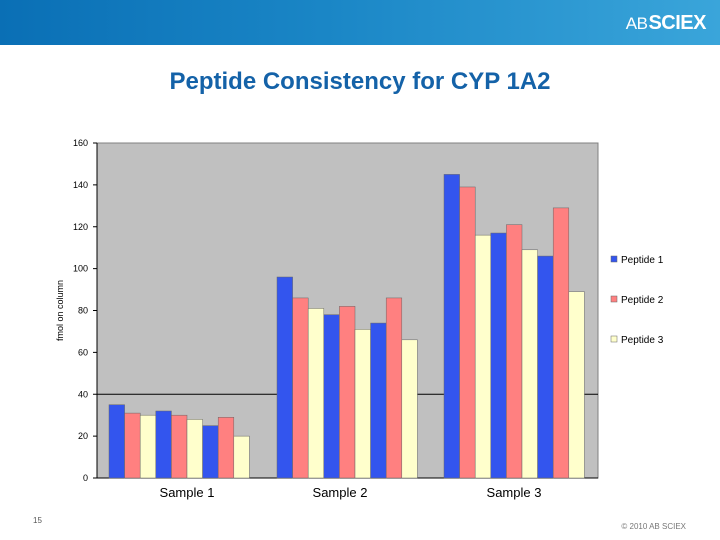 The height and width of the screenshot is (540, 720). Describe the element at coordinates (642, 260) in the screenshot. I see `legend-label: Peptide 1` at that location.